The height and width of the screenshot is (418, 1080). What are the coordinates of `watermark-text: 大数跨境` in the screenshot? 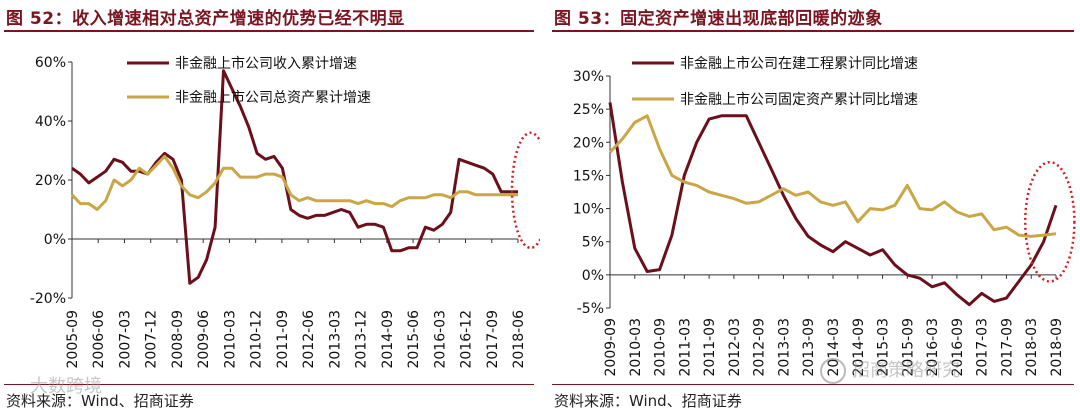 It's located at (66, 386).